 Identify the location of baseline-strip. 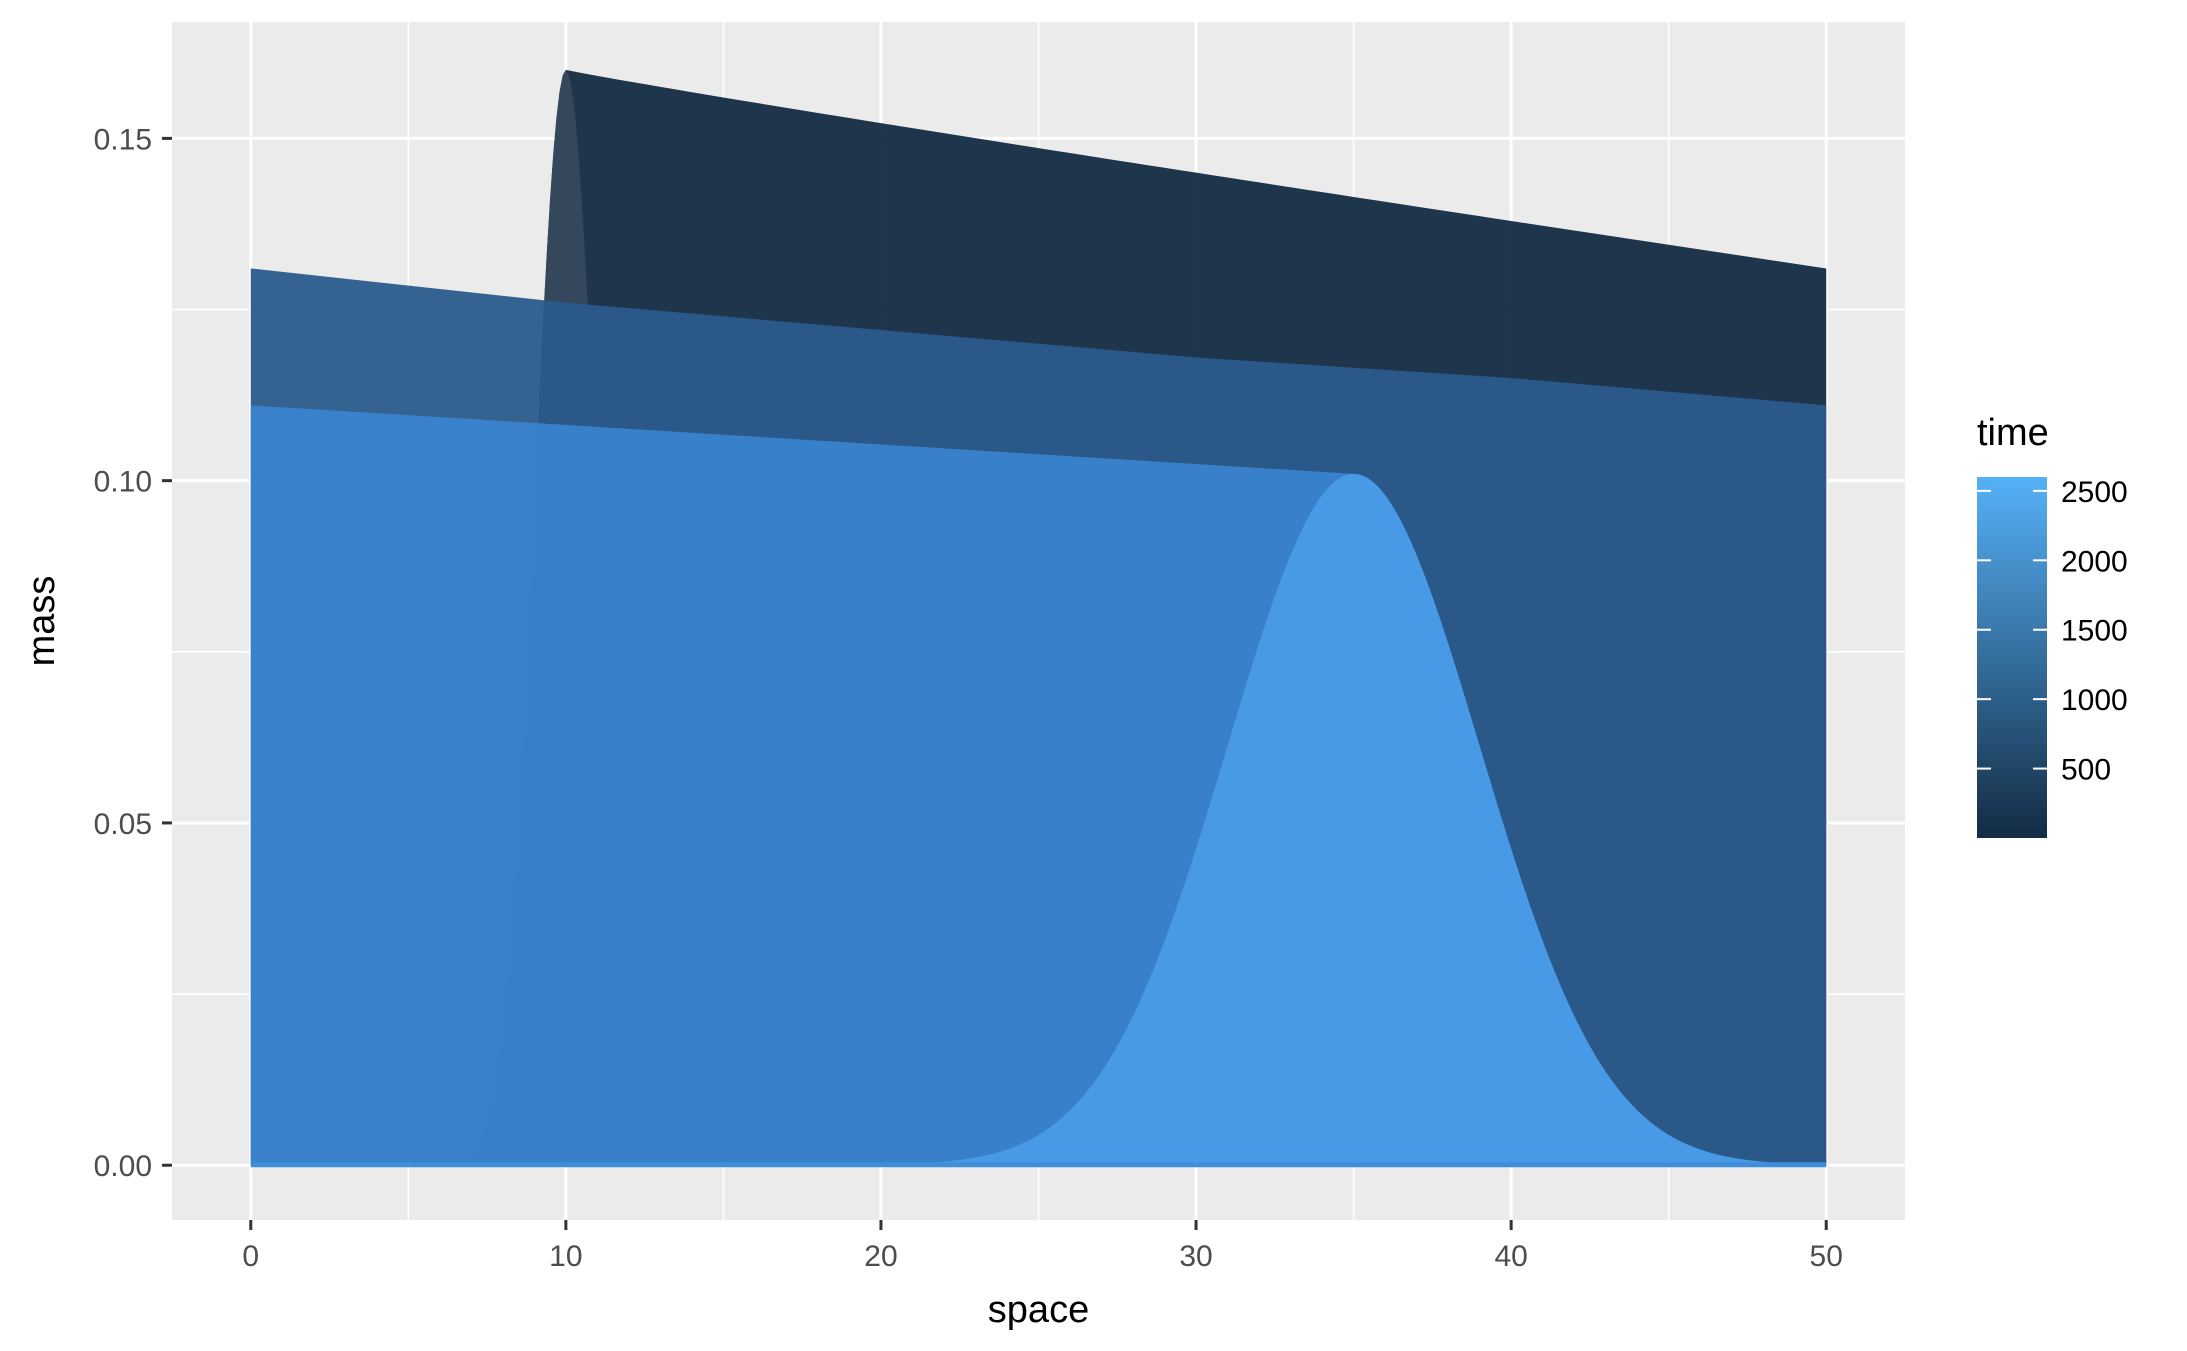
(1038, 1165).